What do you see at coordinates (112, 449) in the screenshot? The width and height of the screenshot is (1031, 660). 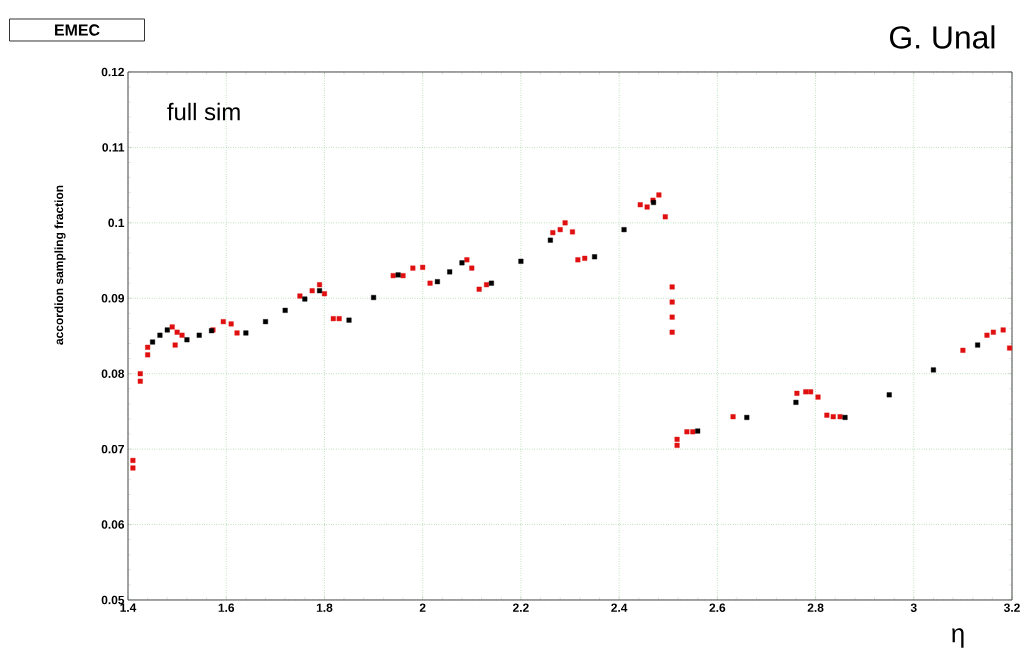 I see `y-tick-label: 0.07` at bounding box center [112, 449].